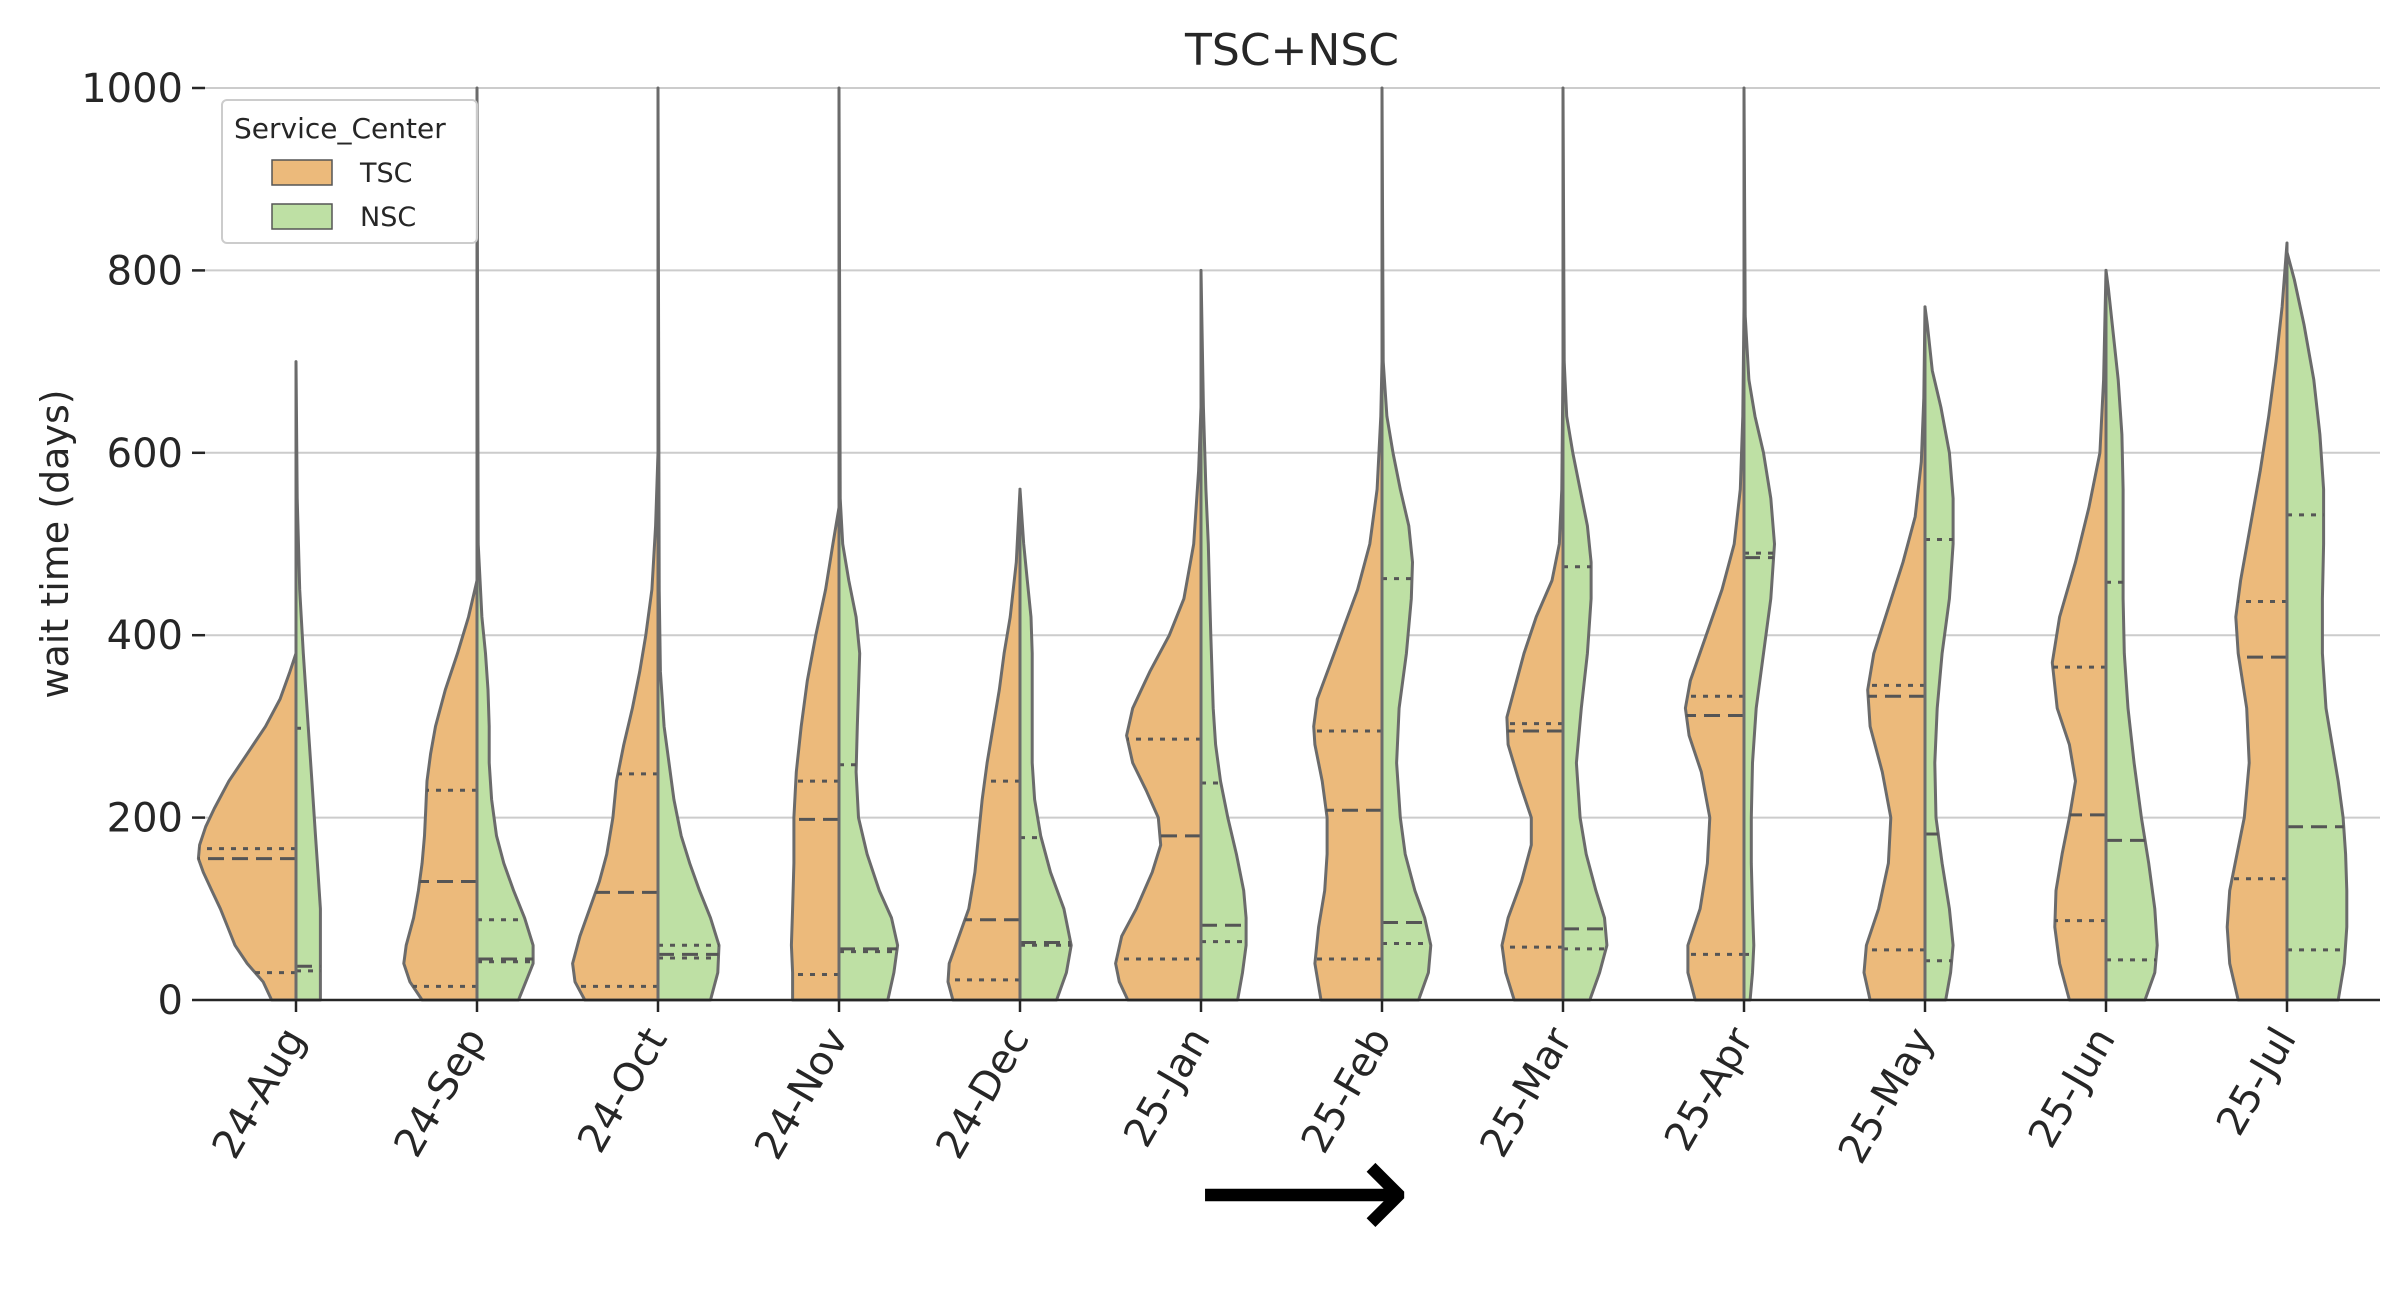 This screenshot has width=2400, height=1300. What do you see at coordinates (145, 271) in the screenshot?
I see `y-tick-label: 800` at bounding box center [145, 271].